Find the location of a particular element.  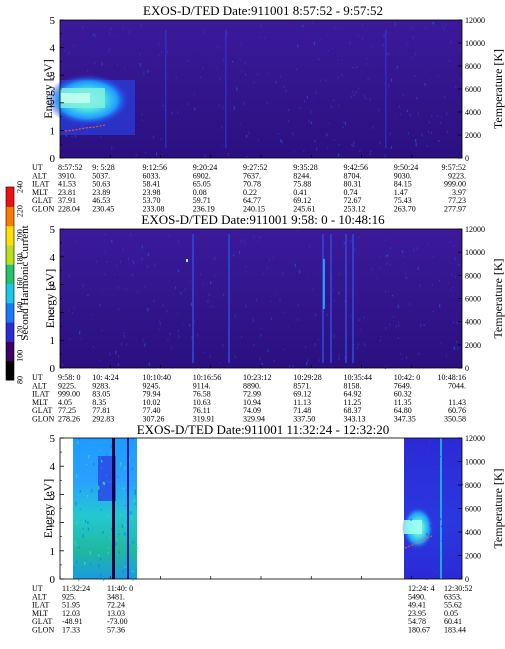

table-cell: 5490. is located at coordinates (417, 596).